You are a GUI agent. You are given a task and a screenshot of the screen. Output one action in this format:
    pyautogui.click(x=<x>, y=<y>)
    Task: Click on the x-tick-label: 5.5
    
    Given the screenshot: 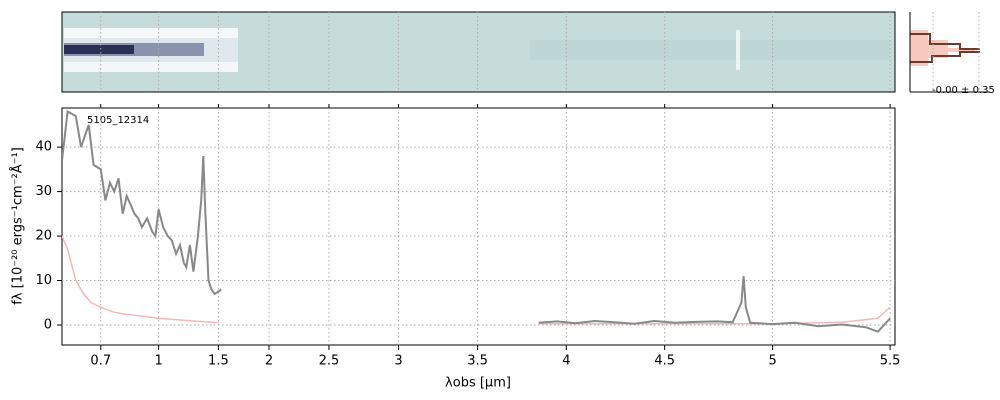 What is the action you would take?
    pyautogui.click(x=890, y=361)
    